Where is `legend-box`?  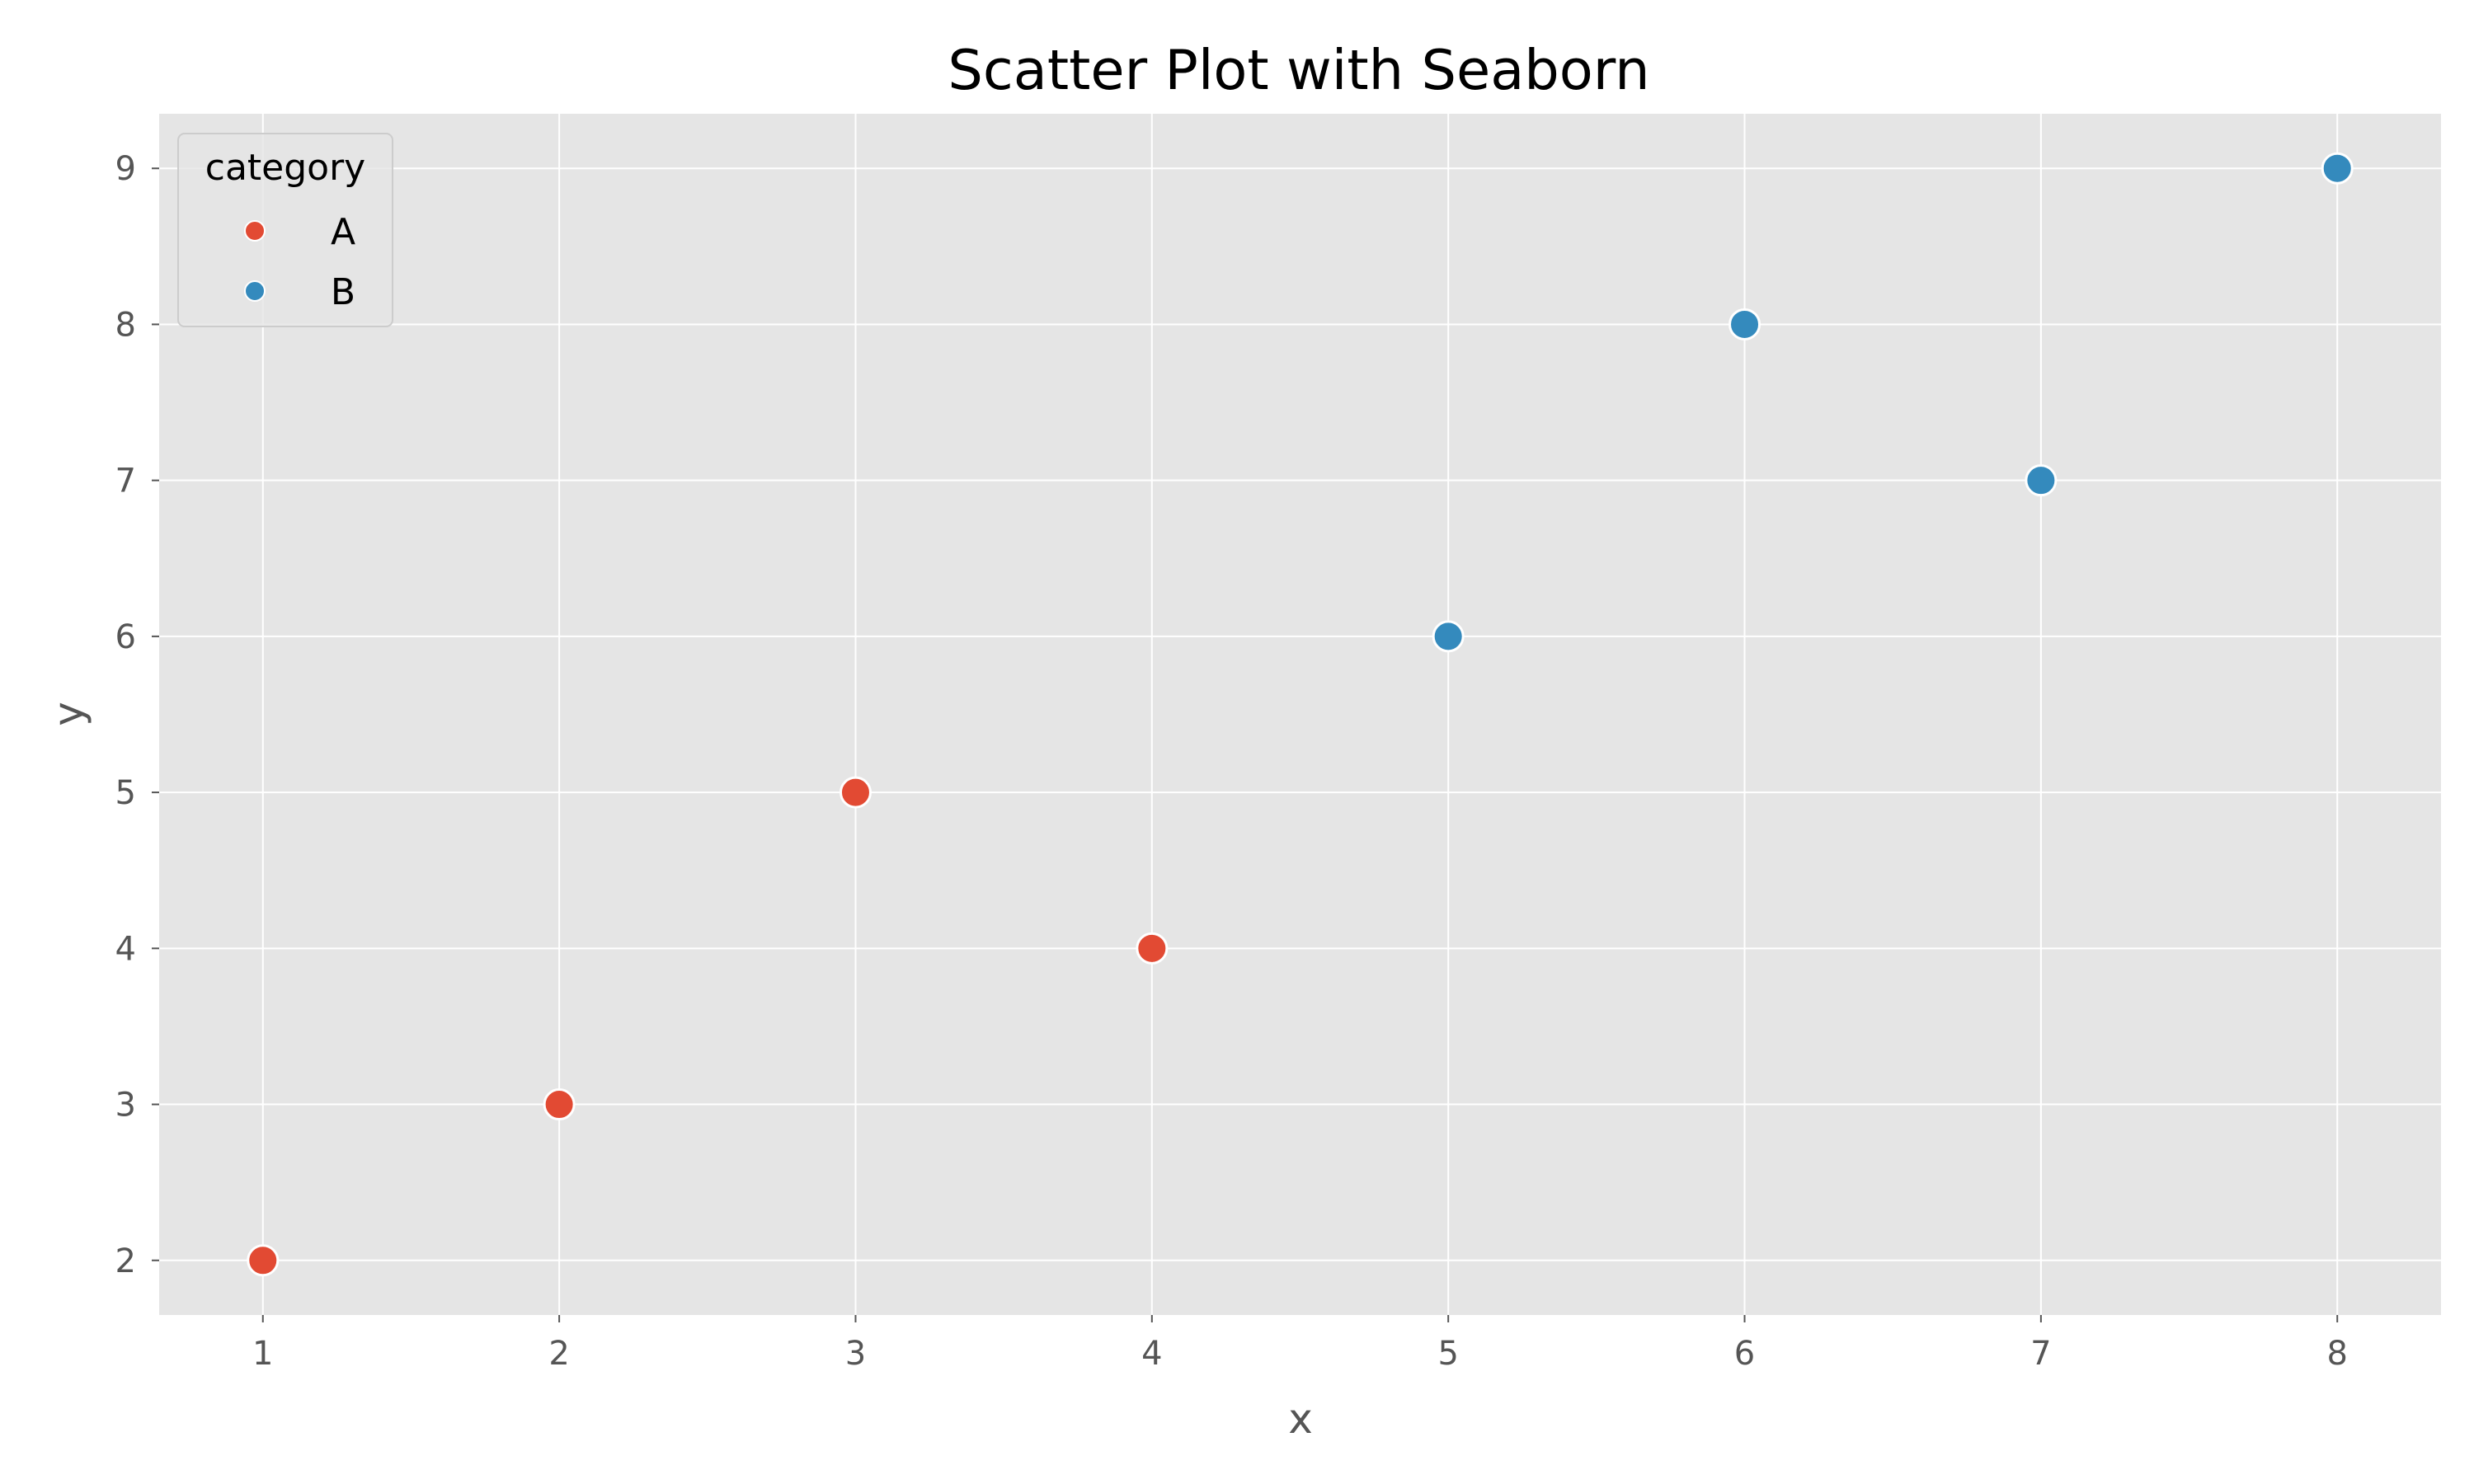
legend-box is located at coordinates (285, 230).